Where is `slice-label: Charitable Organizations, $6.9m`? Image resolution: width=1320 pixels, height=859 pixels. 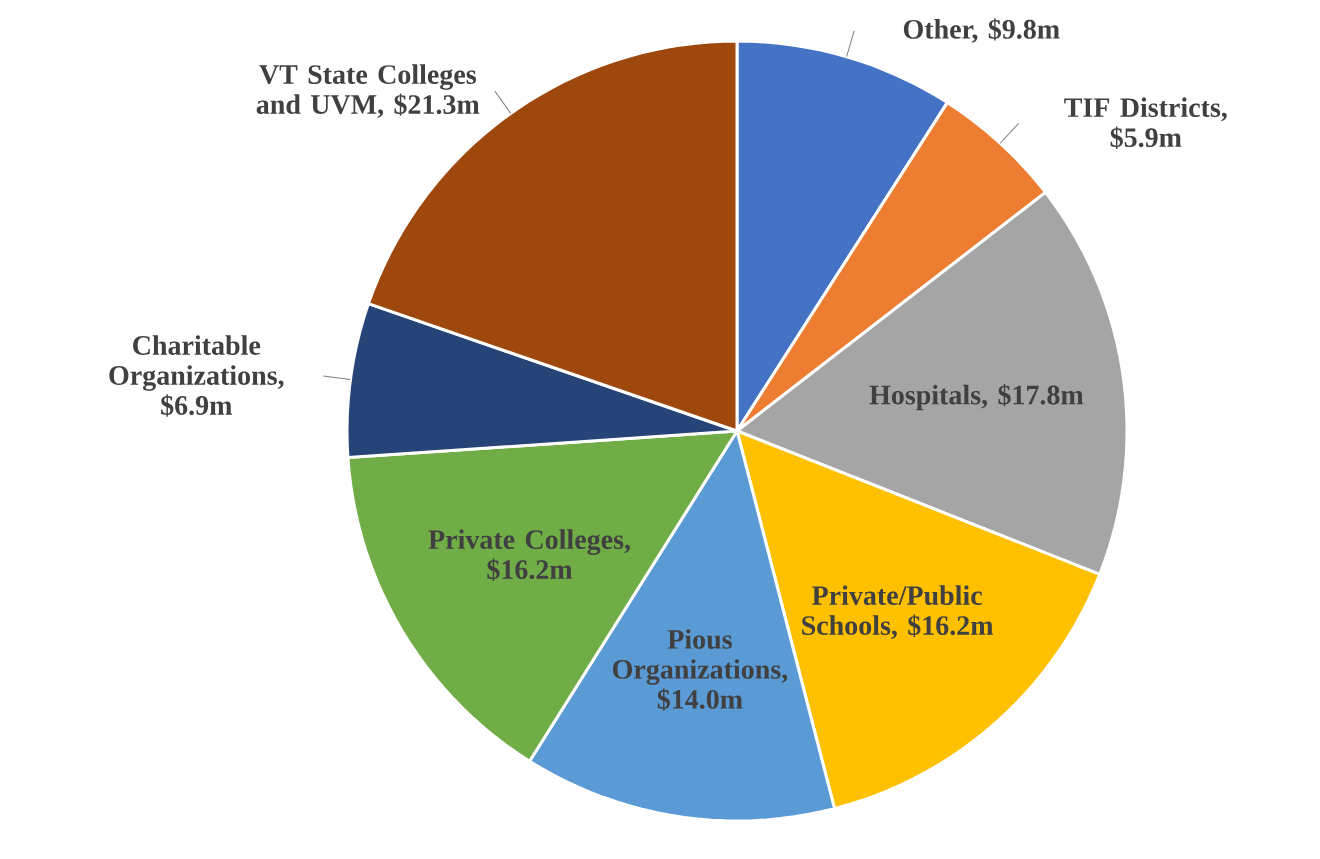 slice-label: Charitable Organizations, $6.9m is located at coordinates (196, 376).